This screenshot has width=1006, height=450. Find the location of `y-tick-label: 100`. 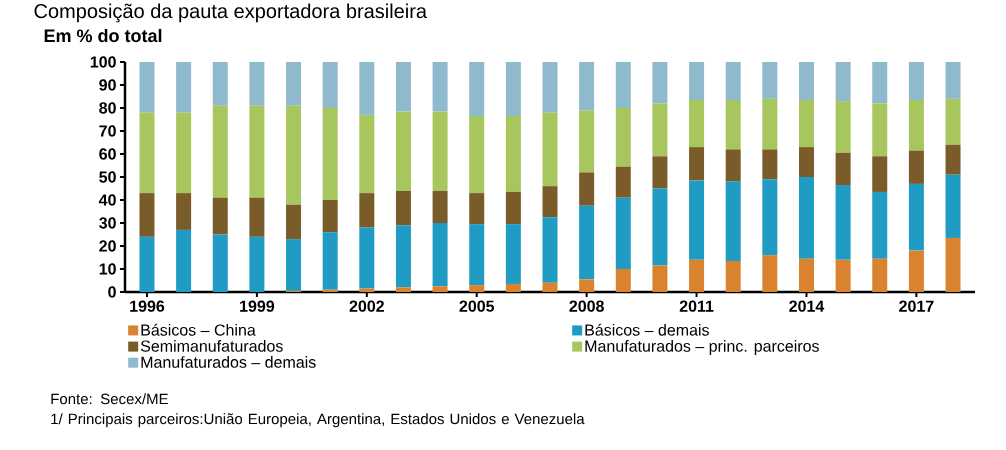

y-tick-label: 100 is located at coordinates (103, 62).